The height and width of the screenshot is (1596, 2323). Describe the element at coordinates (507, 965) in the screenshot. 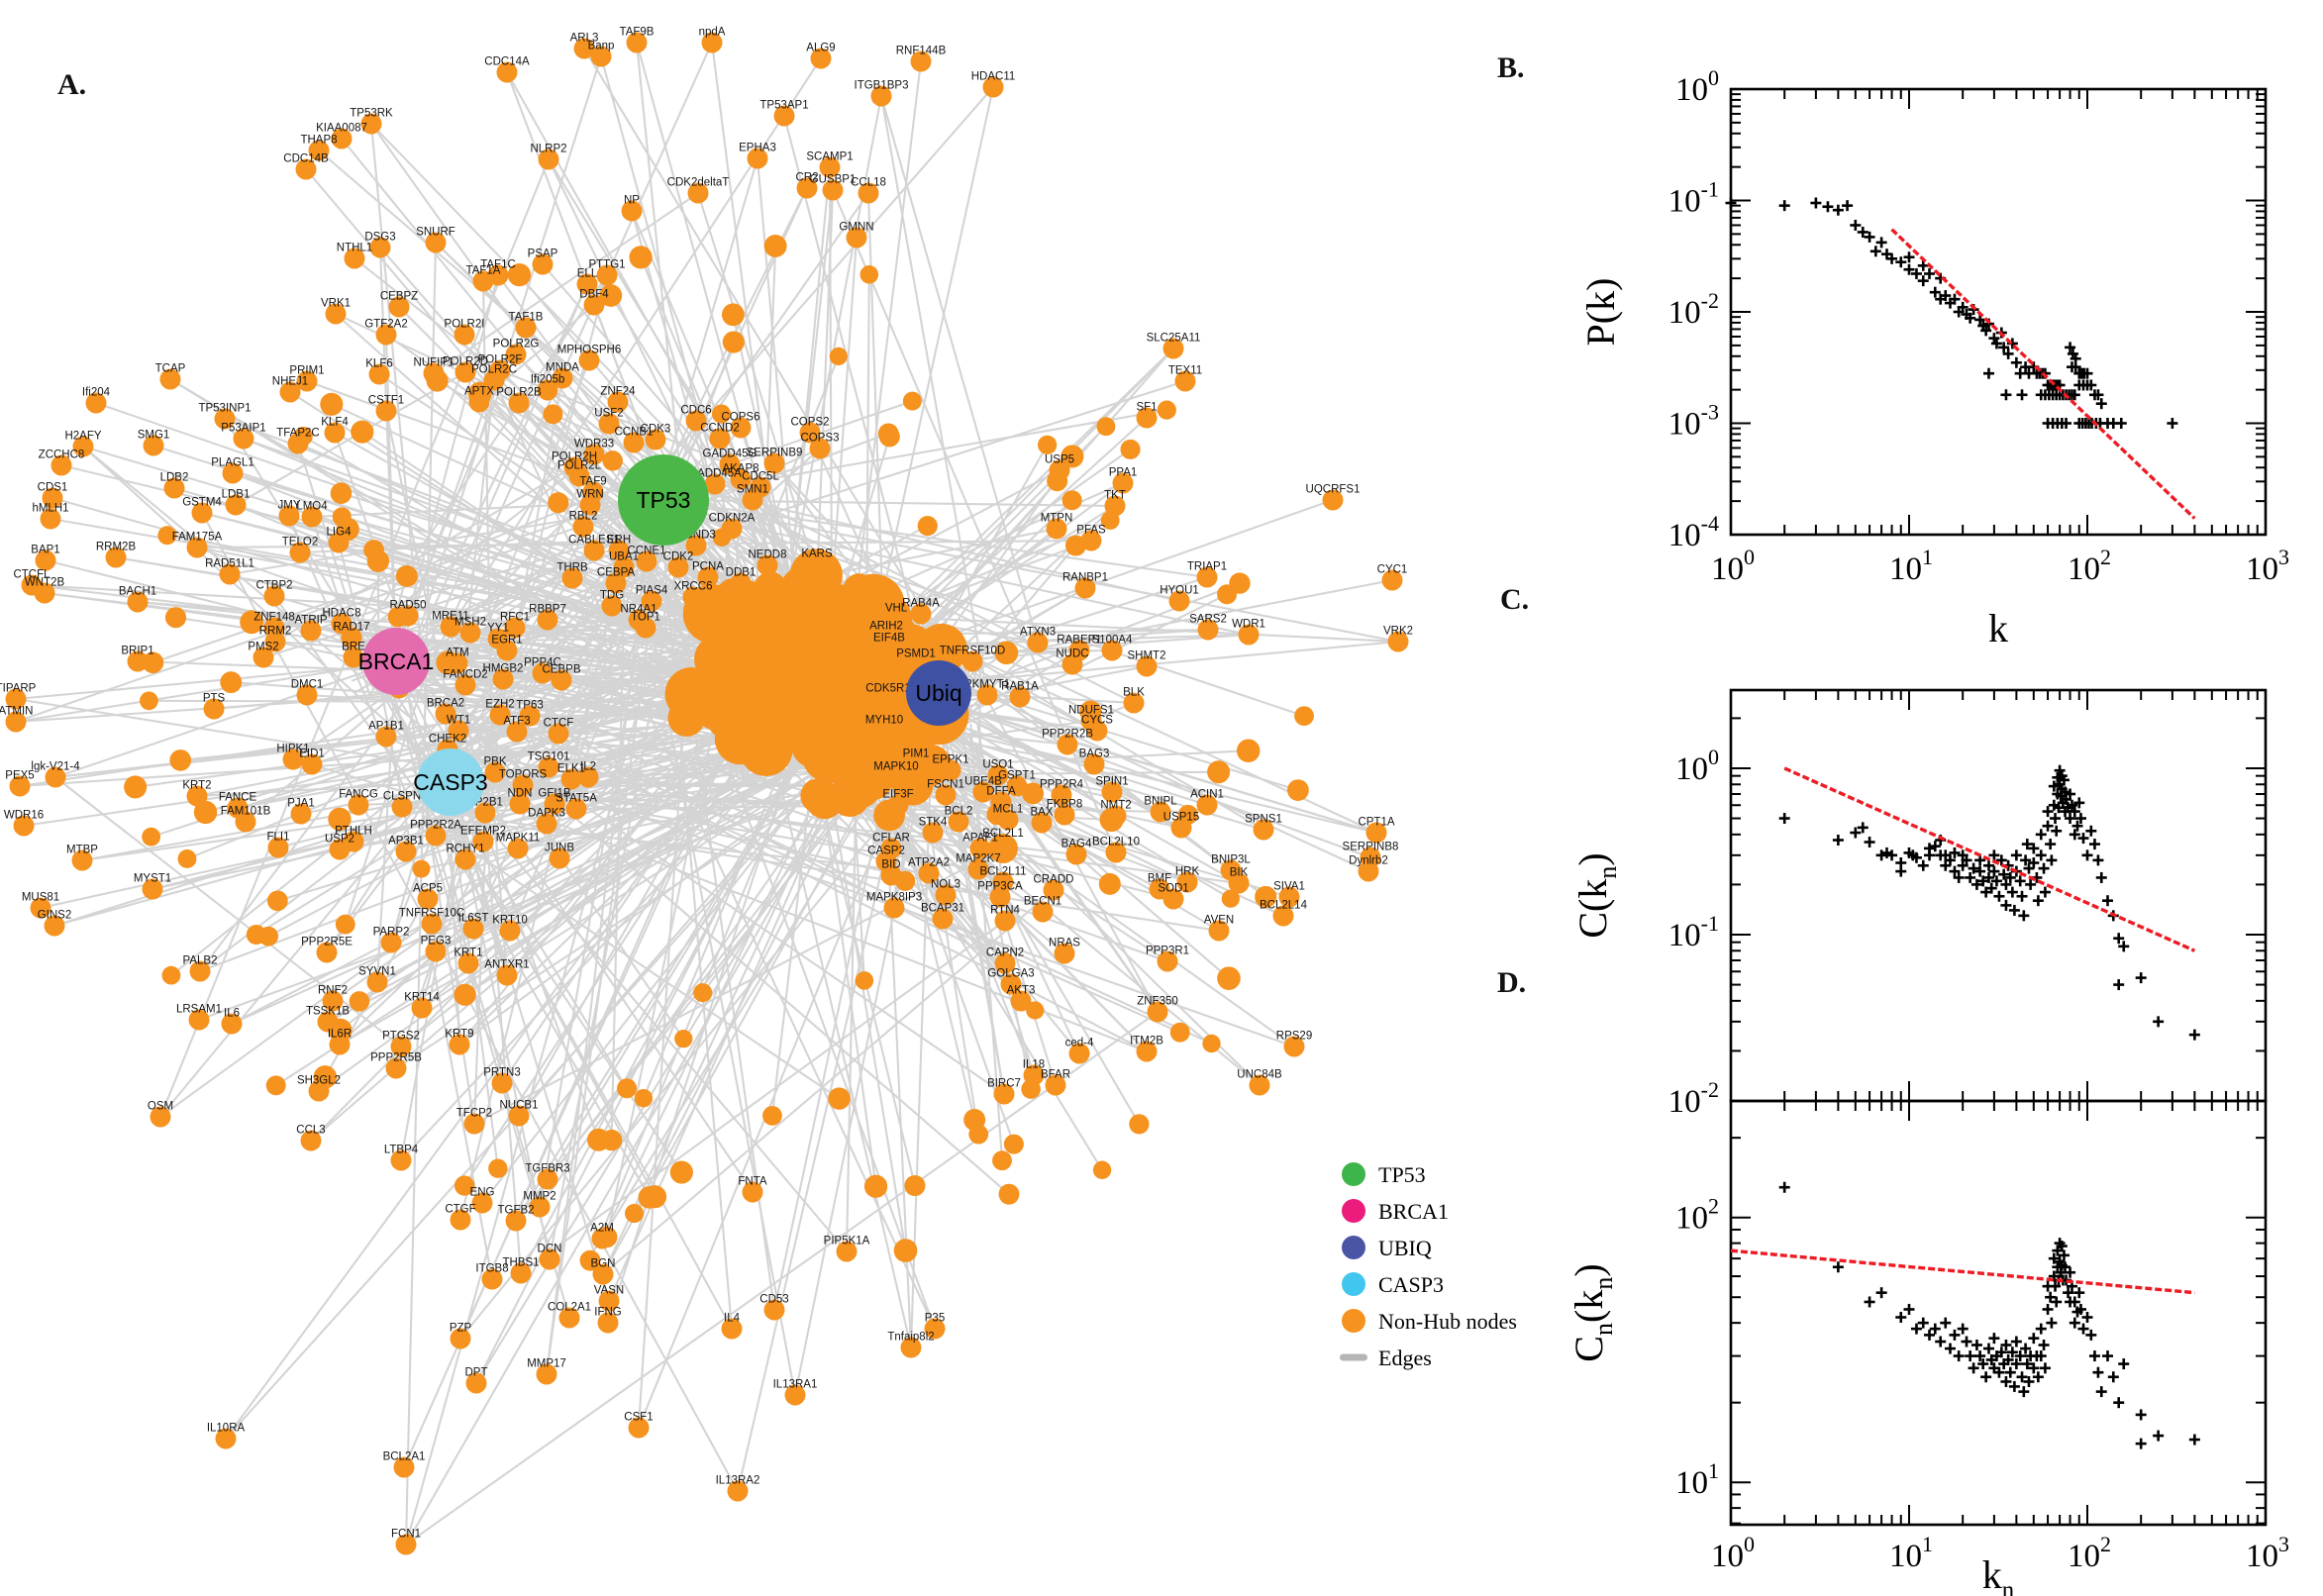

I see `network-node-label: ANTXR1` at that location.